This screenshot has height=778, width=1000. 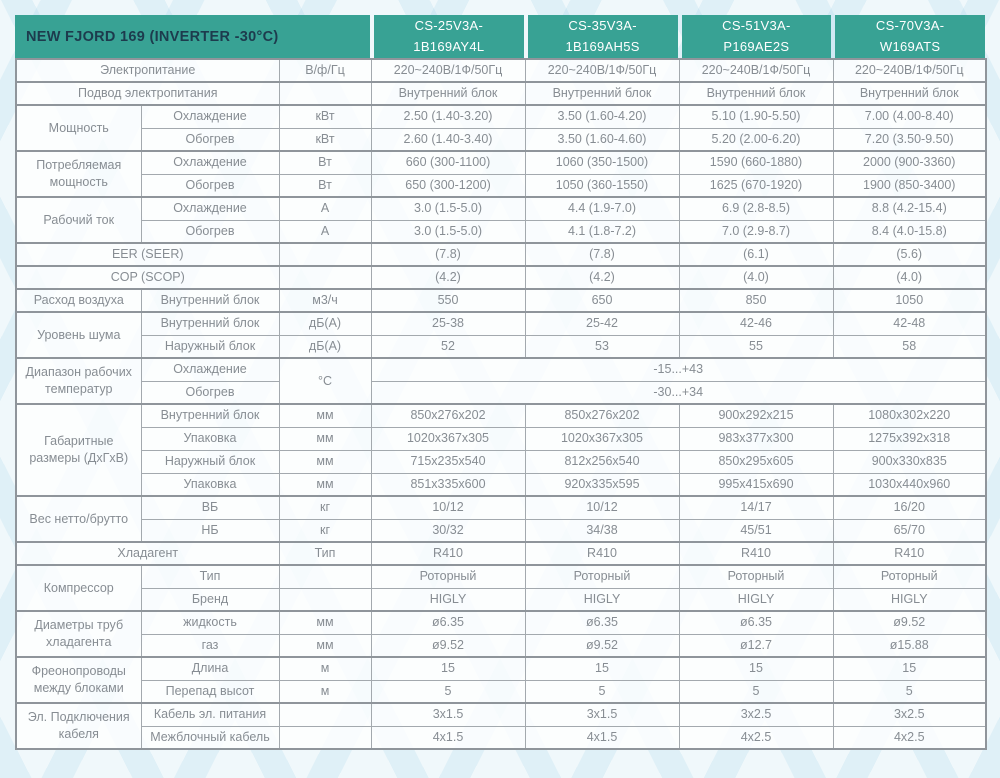 What do you see at coordinates (909, 714) in the screenshot?
I see `value-cell: 3x2.5` at bounding box center [909, 714].